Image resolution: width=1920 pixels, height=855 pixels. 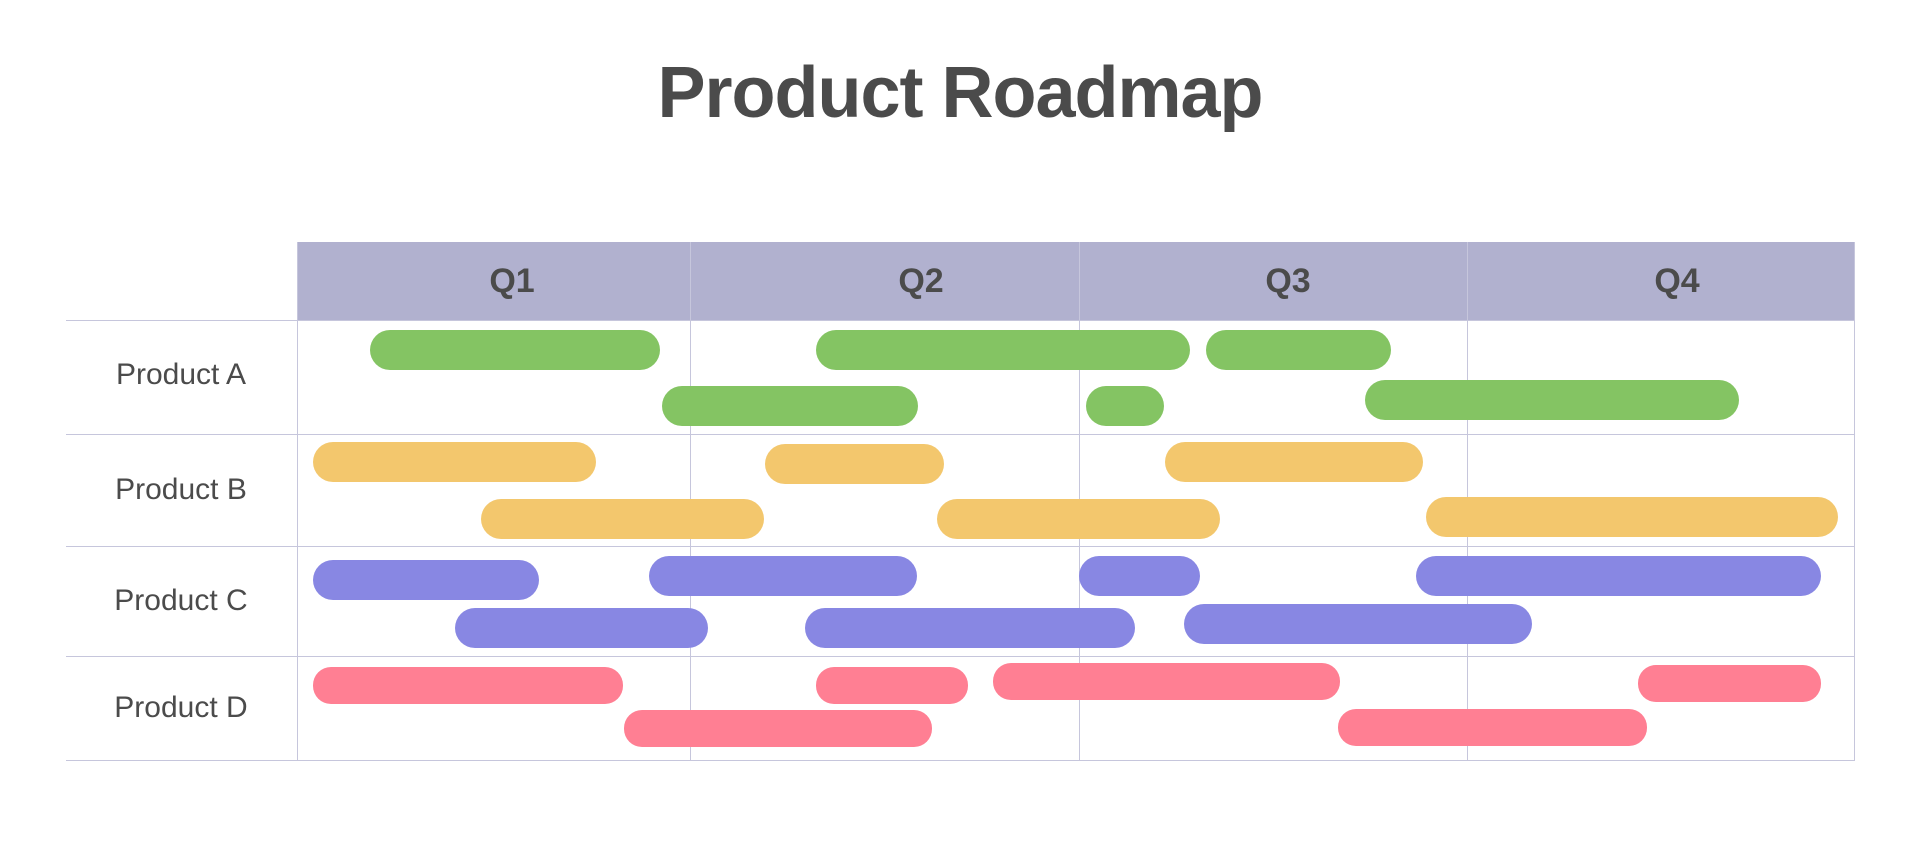 I want to click on quarter-q1-label: Q1, so click(x=512, y=281).